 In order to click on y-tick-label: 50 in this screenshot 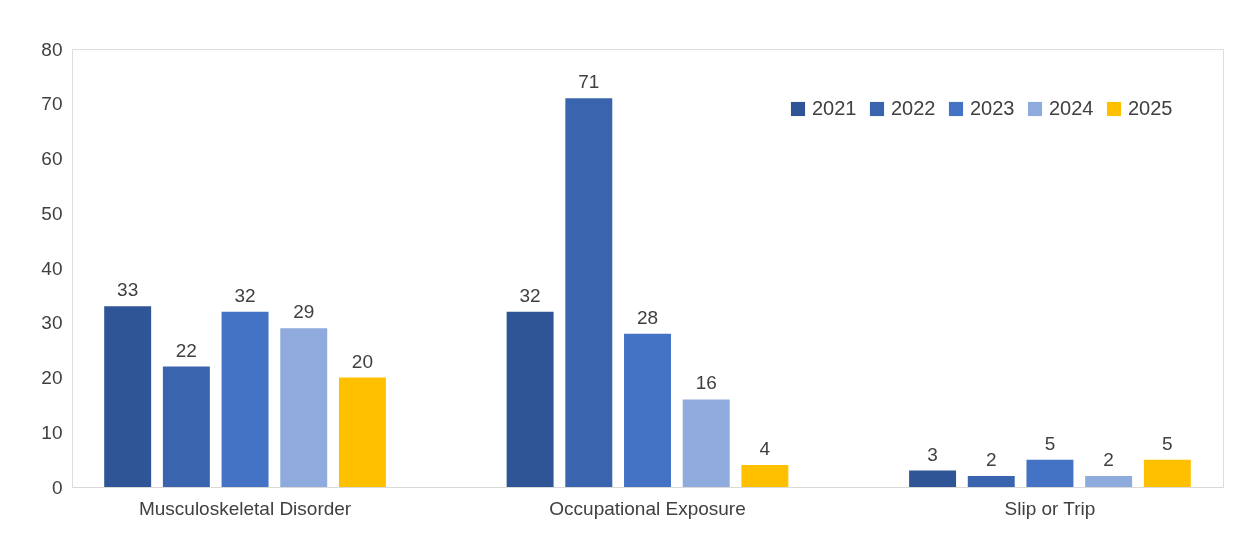, I will do `click(52, 213)`.